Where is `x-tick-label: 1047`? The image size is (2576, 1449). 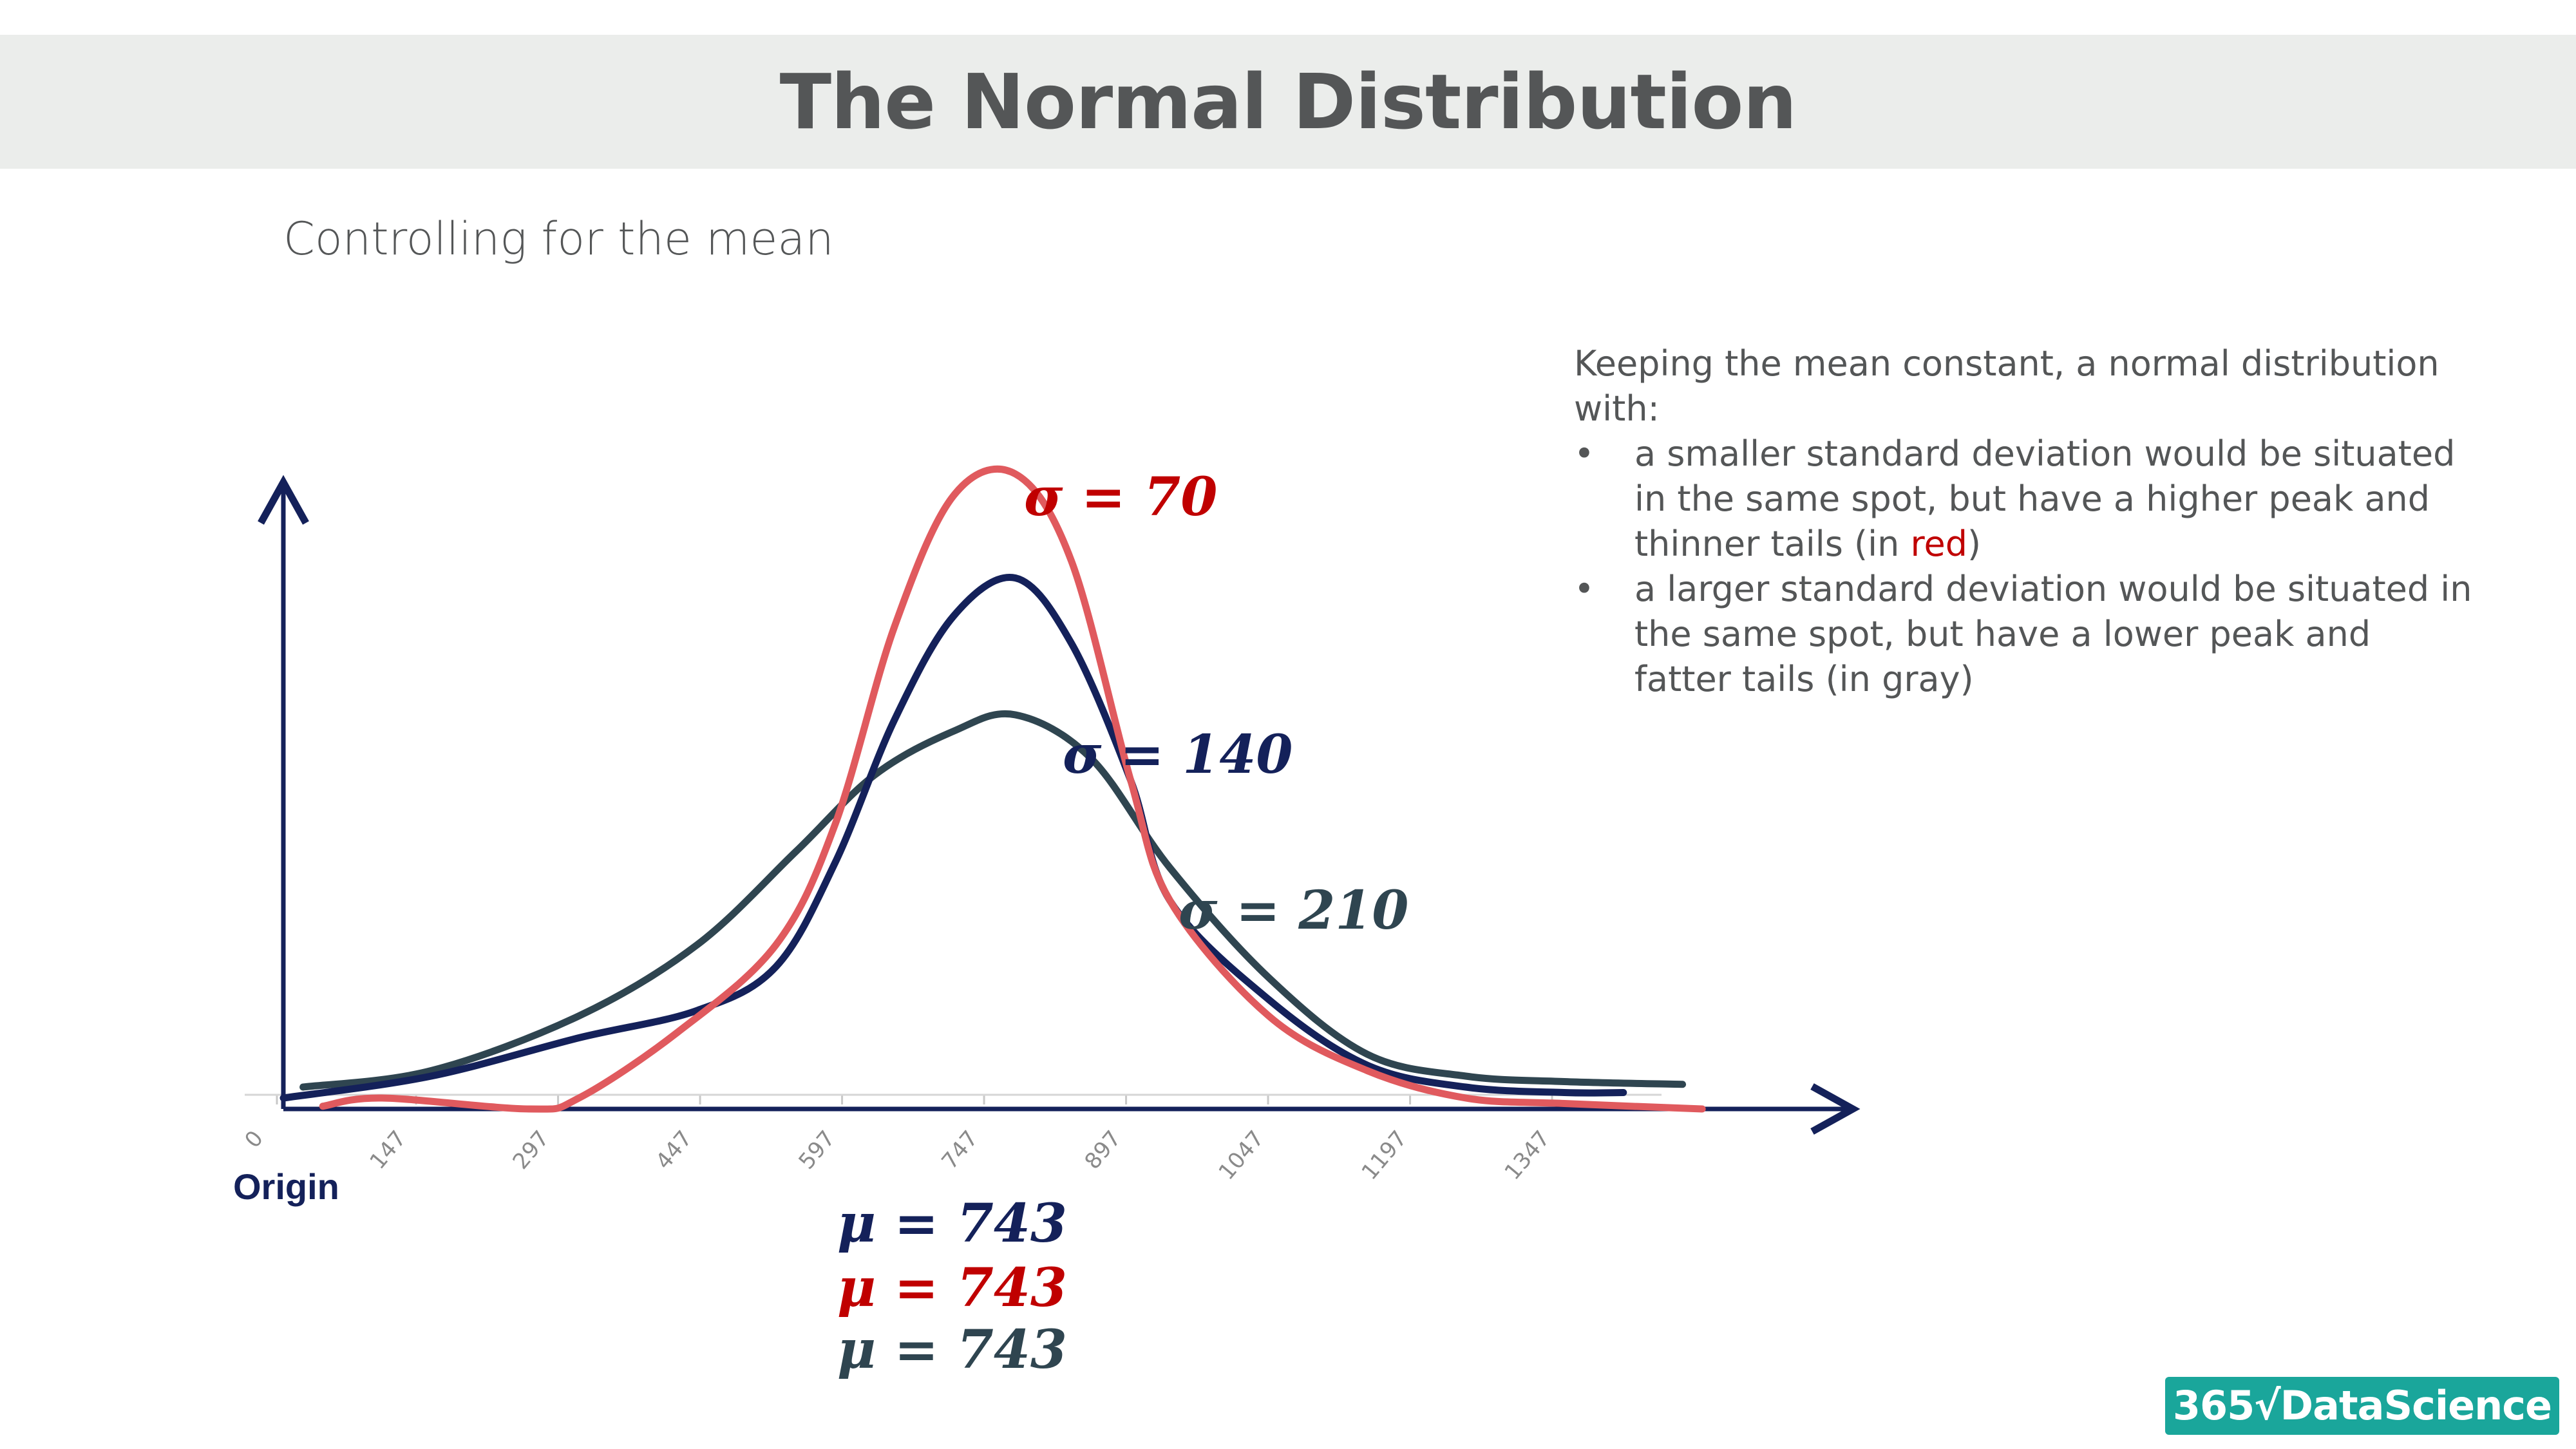
x-tick-label: 1047 is located at coordinates (1241, 1156).